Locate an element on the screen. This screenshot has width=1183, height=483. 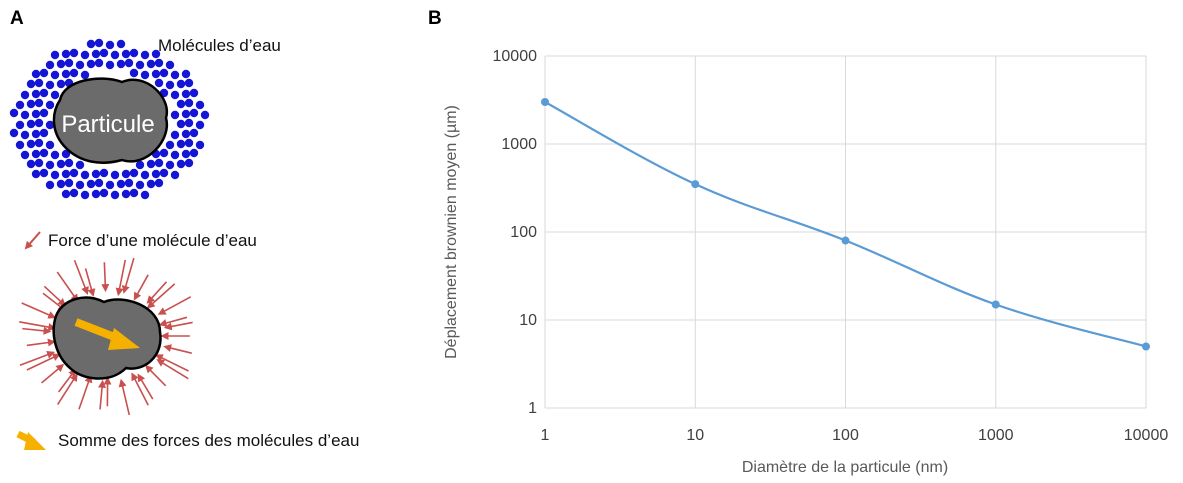
y-tick-label: 10000 is located at coordinates (515, 56).